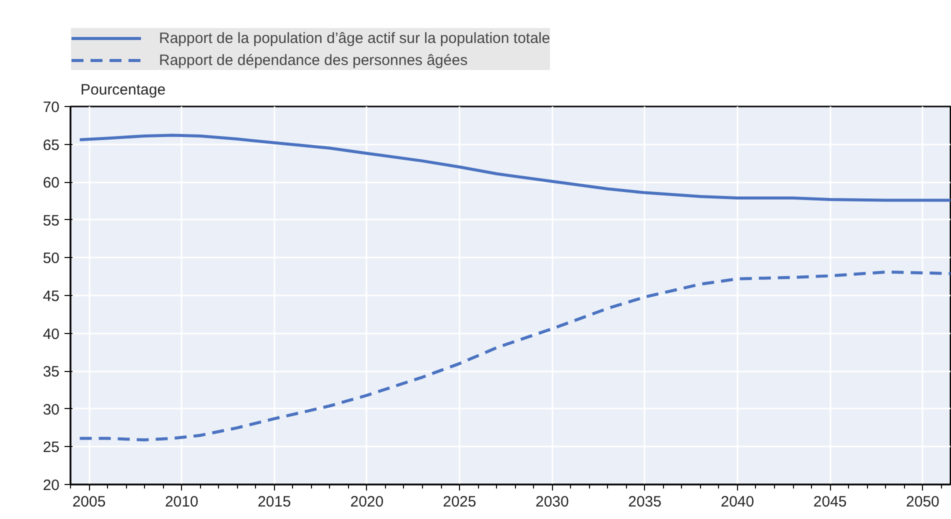  I want to click on y-tick-label: 35, so click(51, 372).